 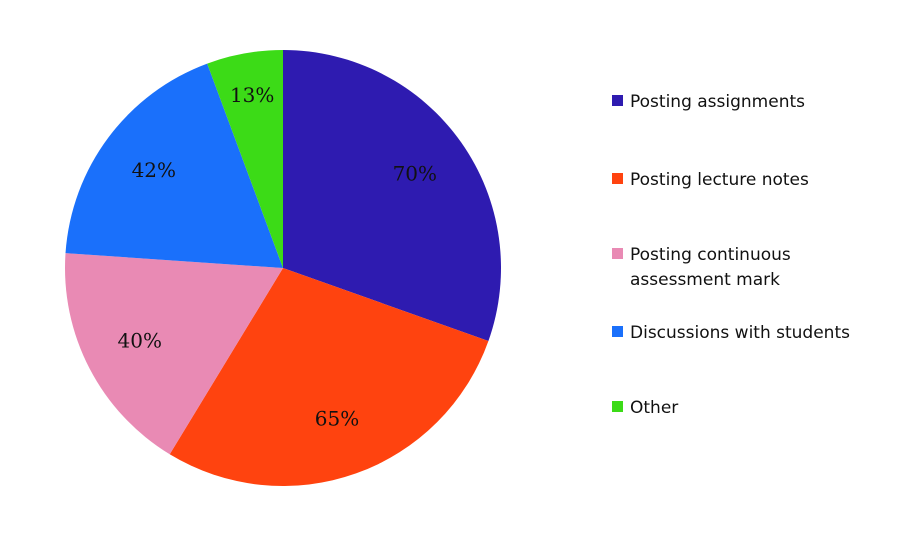 I want to click on pie-slice-posting-lecture-notes, so click(x=329, y=377).